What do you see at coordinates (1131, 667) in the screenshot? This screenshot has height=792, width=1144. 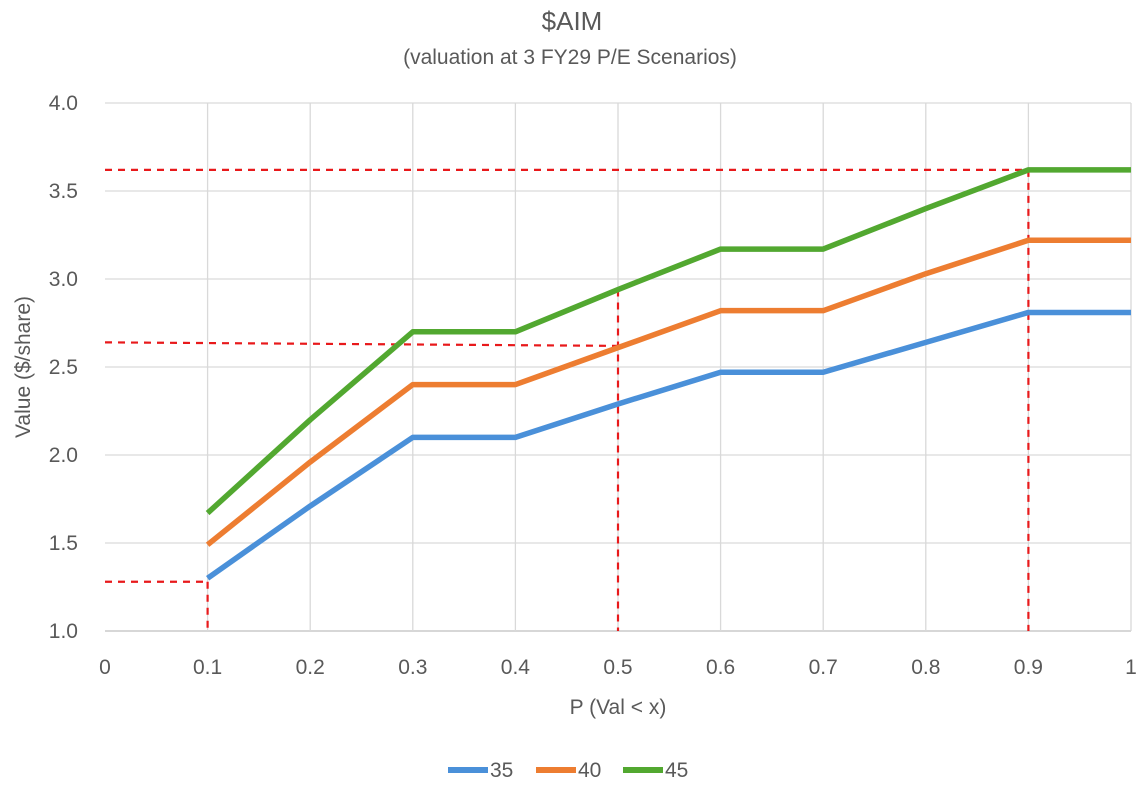 I see `x-tick-label: 1` at bounding box center [1131, 667].